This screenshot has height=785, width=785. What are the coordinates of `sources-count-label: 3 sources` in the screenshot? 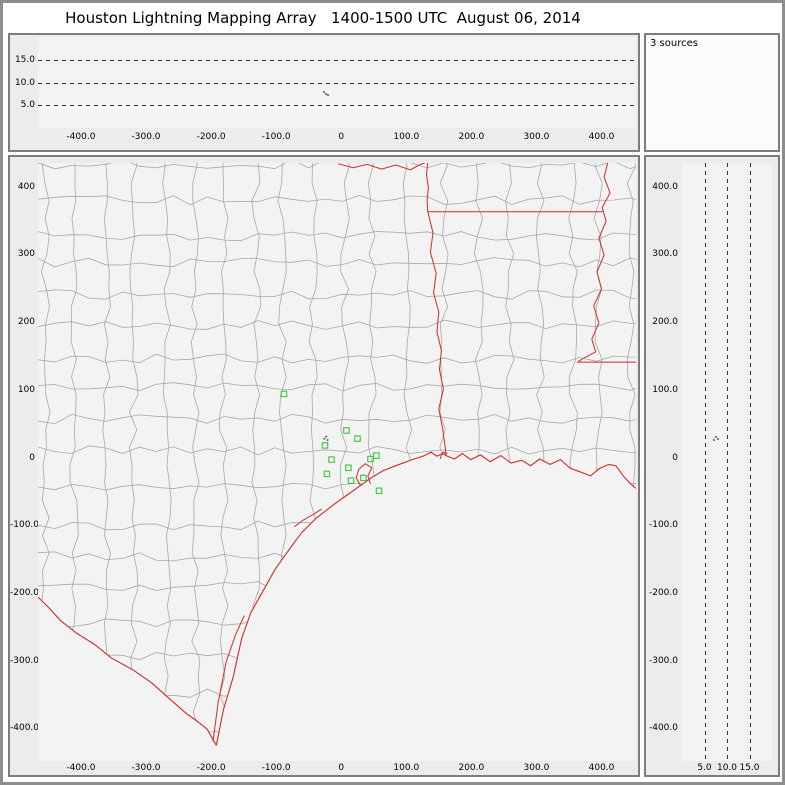 It's located at (674, 43).